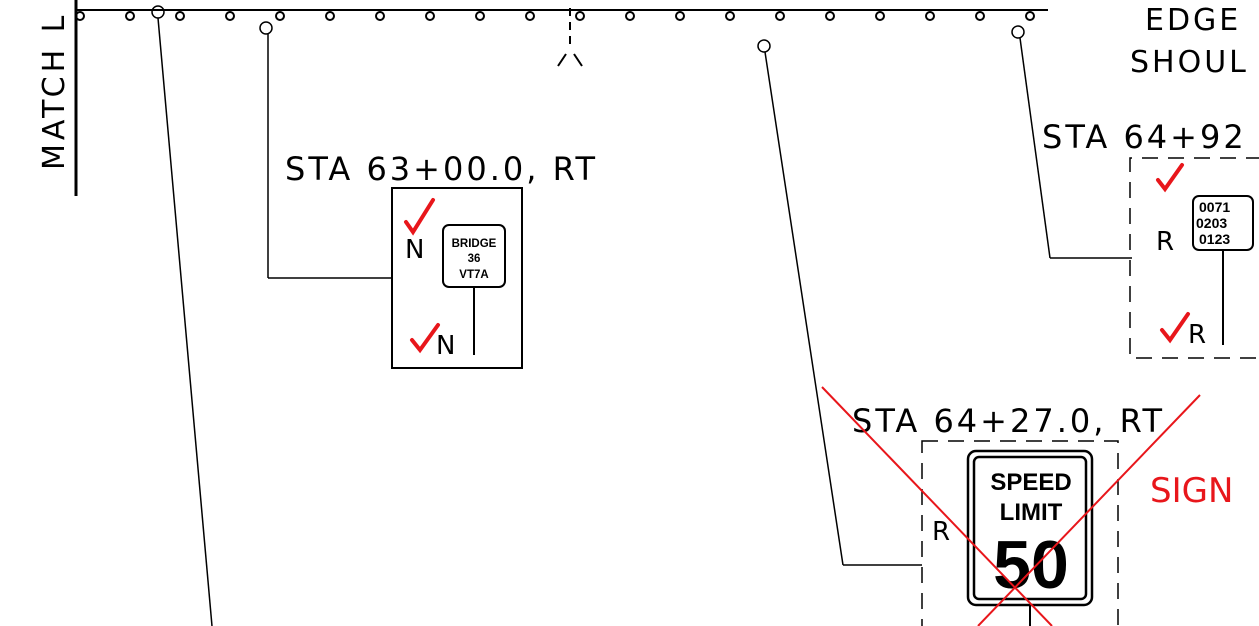 The width and height of the screenshot is (1259, 626). I want to click on speed-sign-value: 50, so click(1031, 565).